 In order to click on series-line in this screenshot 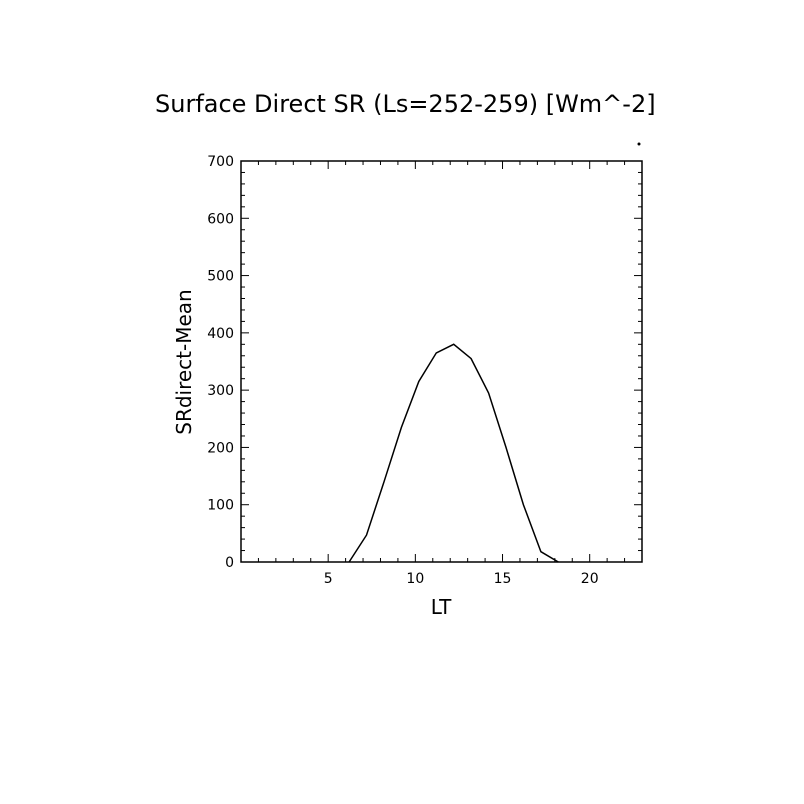, I will do `click(453, 453)`.